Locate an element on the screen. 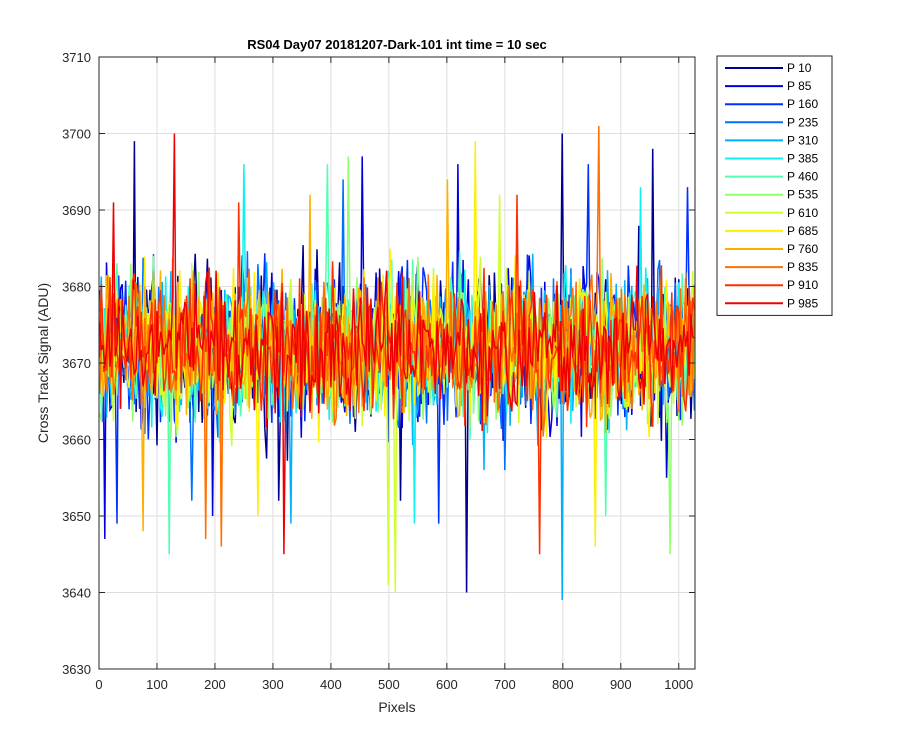 Image resolution: width=900 pixels, height=750 pixels. x-tick-label: 400 is located at coordinates (331, 684).